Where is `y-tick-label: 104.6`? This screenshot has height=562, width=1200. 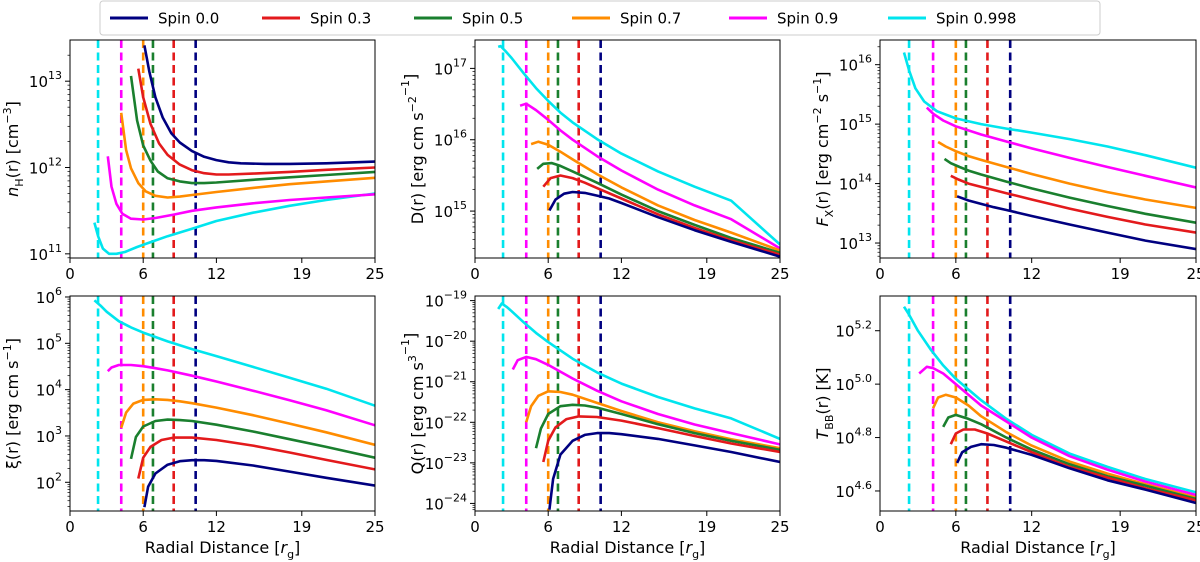 y-tick-label: 104.6 is located at coordinates (853, 490).